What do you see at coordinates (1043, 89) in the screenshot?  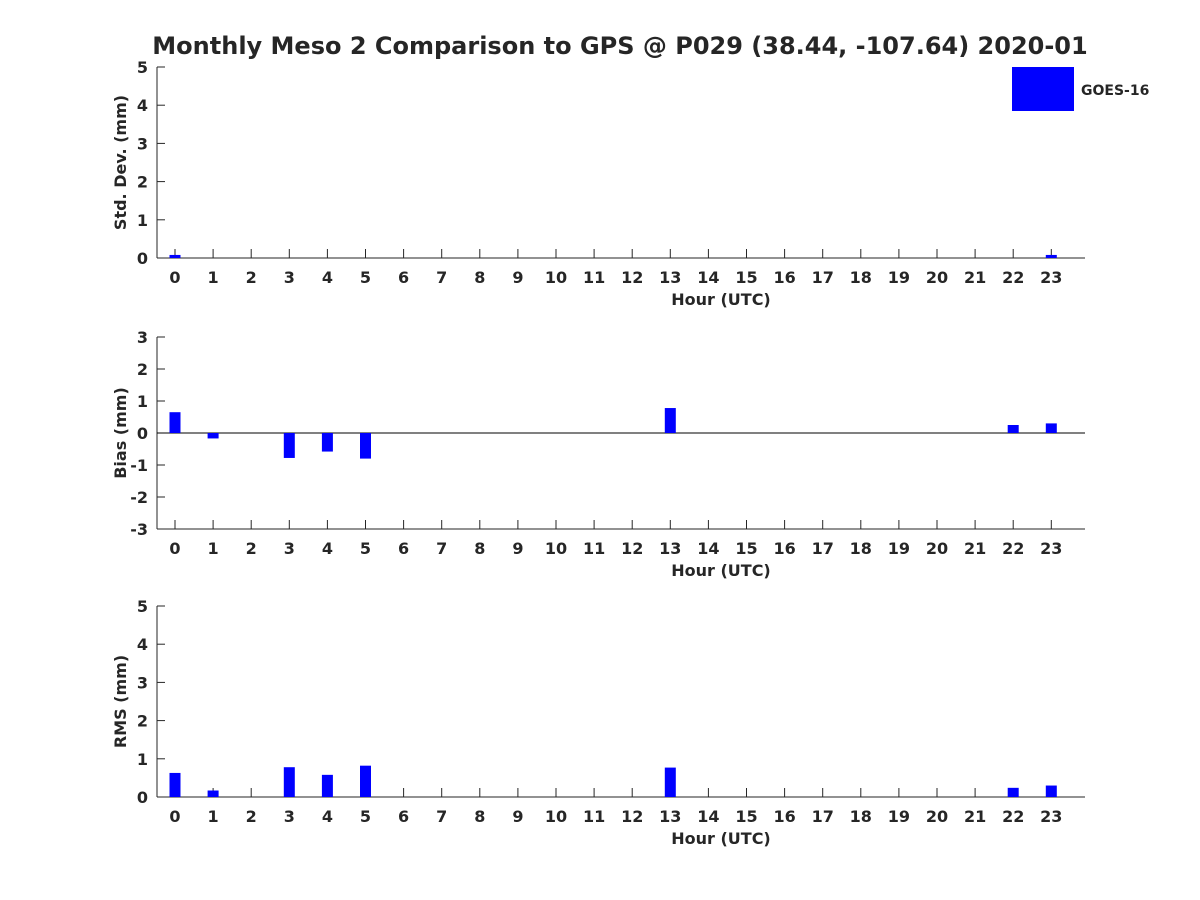 I see `legend-swatch` at bounding box center [1043, 89].